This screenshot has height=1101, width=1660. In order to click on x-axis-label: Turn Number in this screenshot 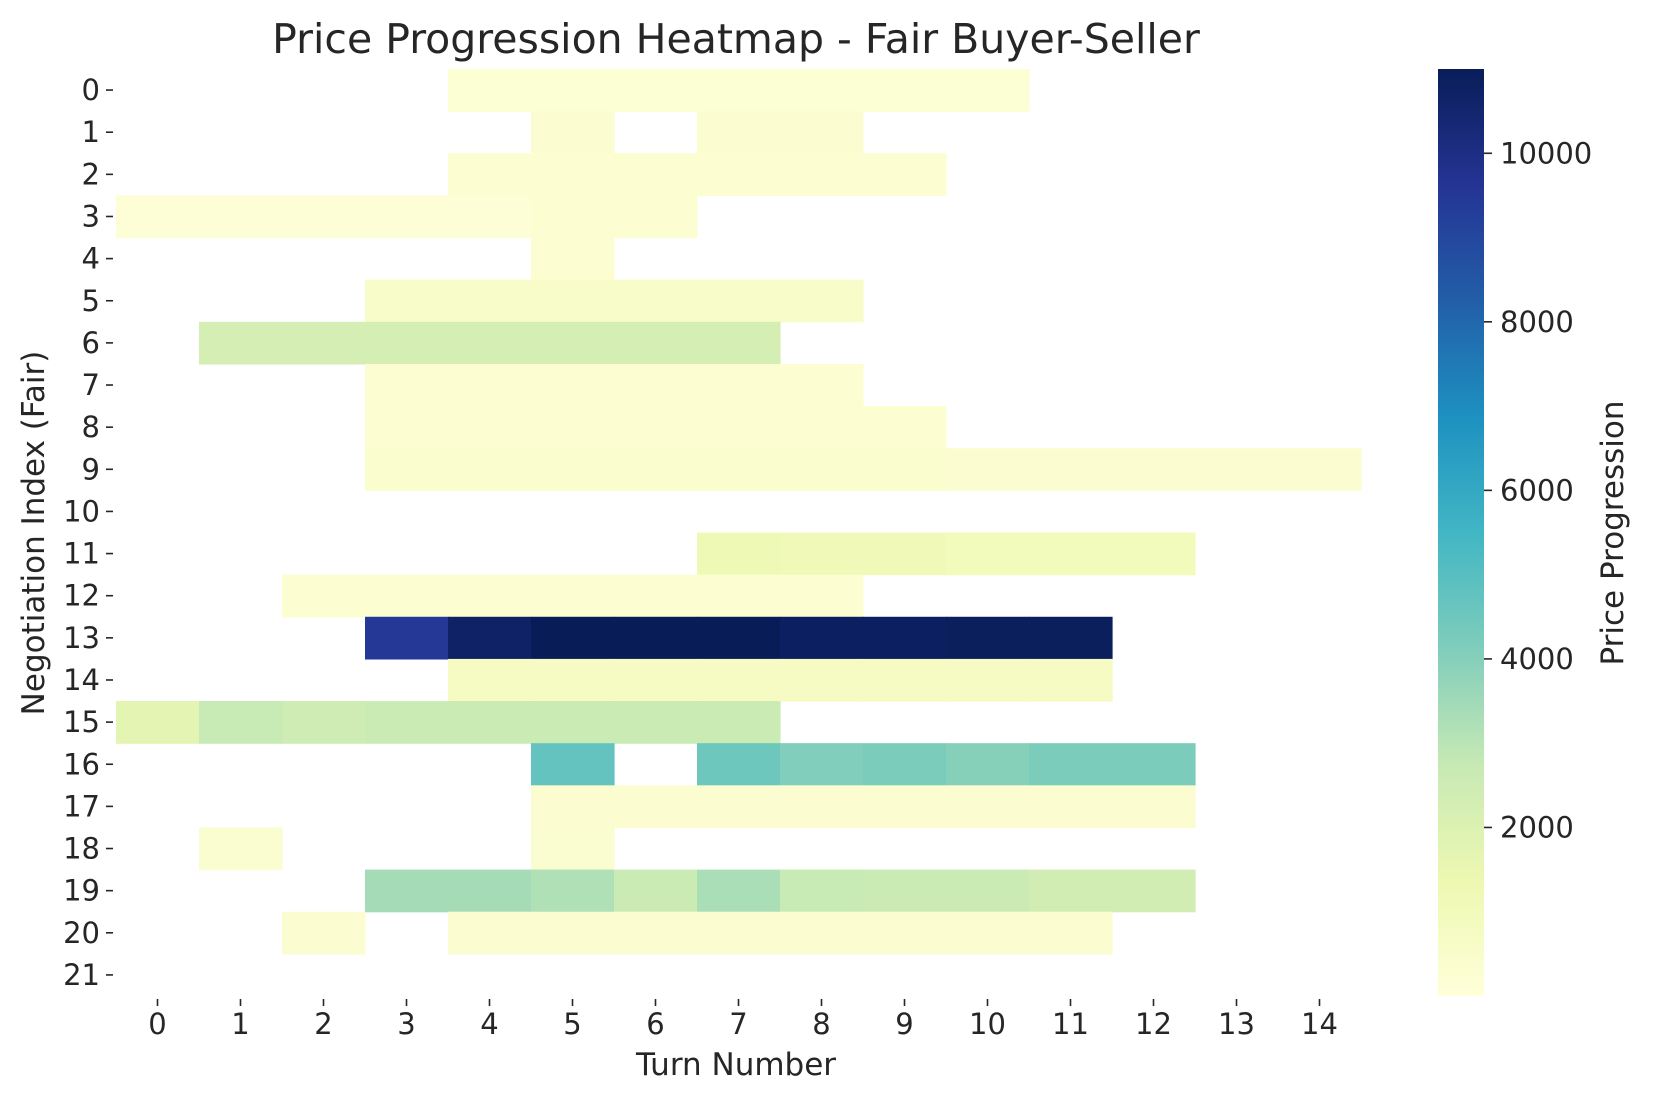, I will do `click(735, 1065)`.